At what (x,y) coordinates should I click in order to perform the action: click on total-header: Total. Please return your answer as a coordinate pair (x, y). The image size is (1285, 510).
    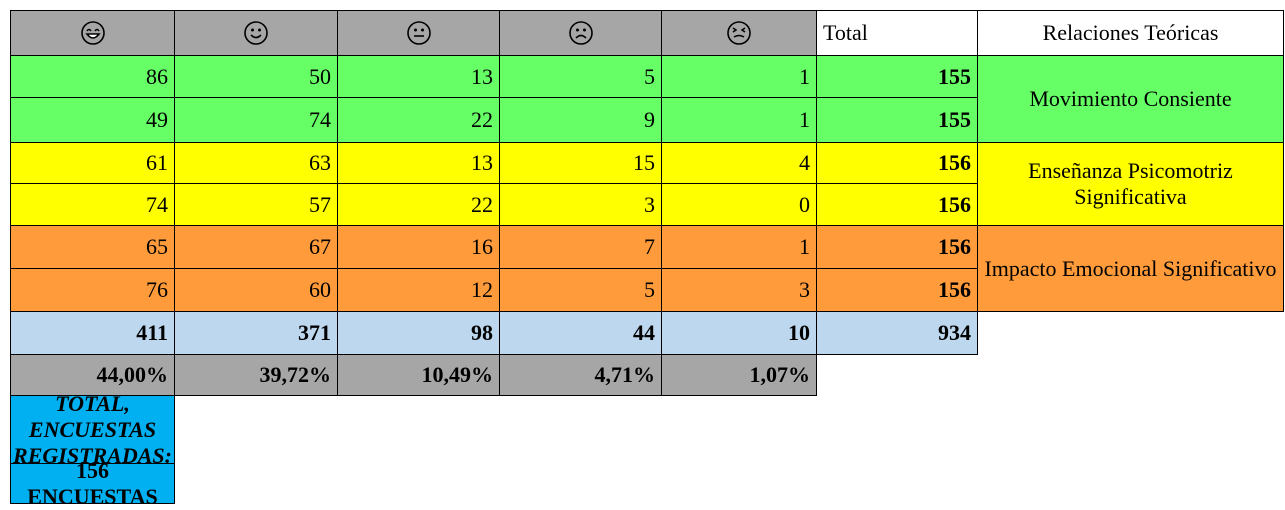
    Looking at the image, I should click on (897, 33).